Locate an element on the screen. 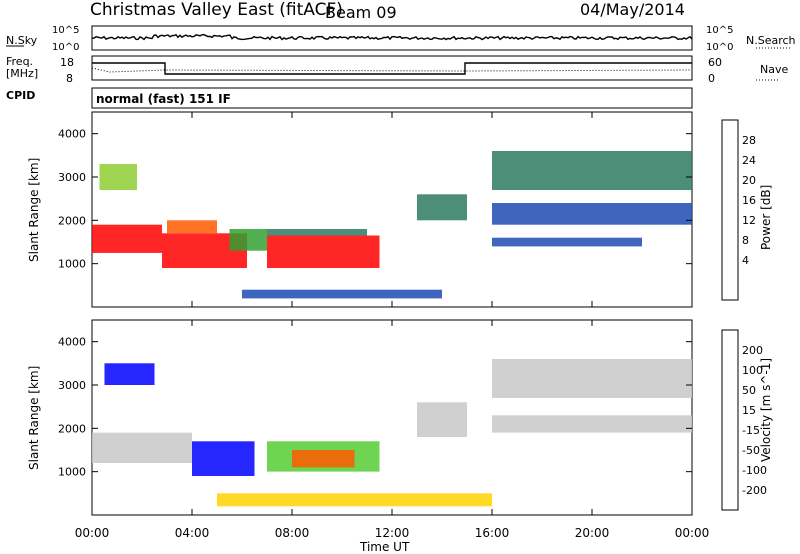 The image size is (800, 554). velocity-colorbar-tick: -50 is located at coordinates (751, 450).